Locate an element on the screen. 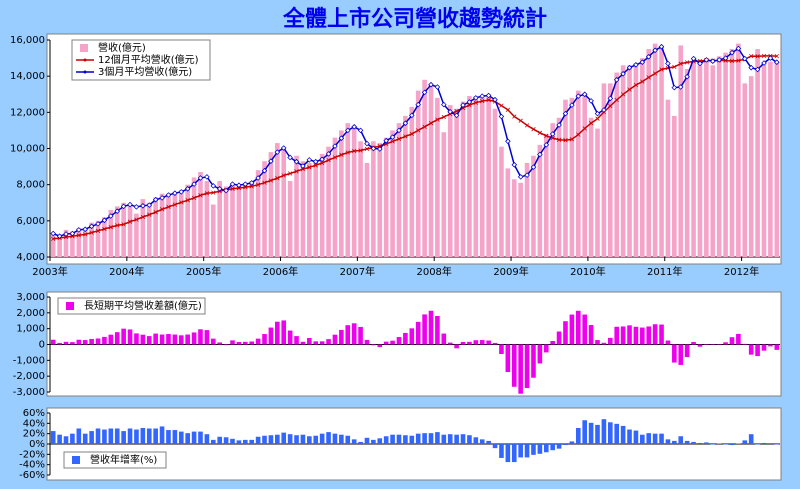 This screenshot has height=489, width=800. x-tick-label: 2010年 is located at coordinates (587, 271).